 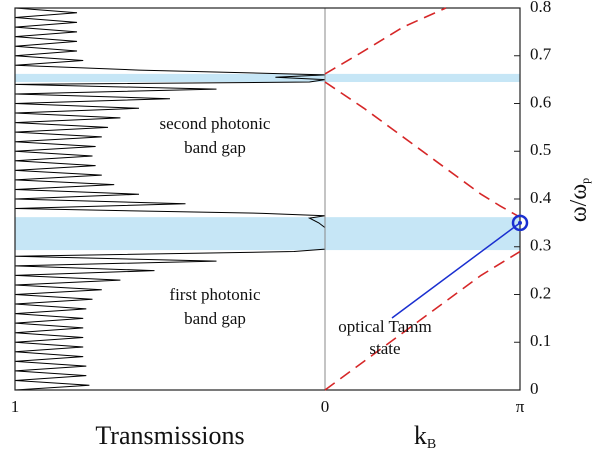 What do you see at coordinates (384, 348) in the screenshot?
I see `annotation: state` at bounding box center [384, 348].